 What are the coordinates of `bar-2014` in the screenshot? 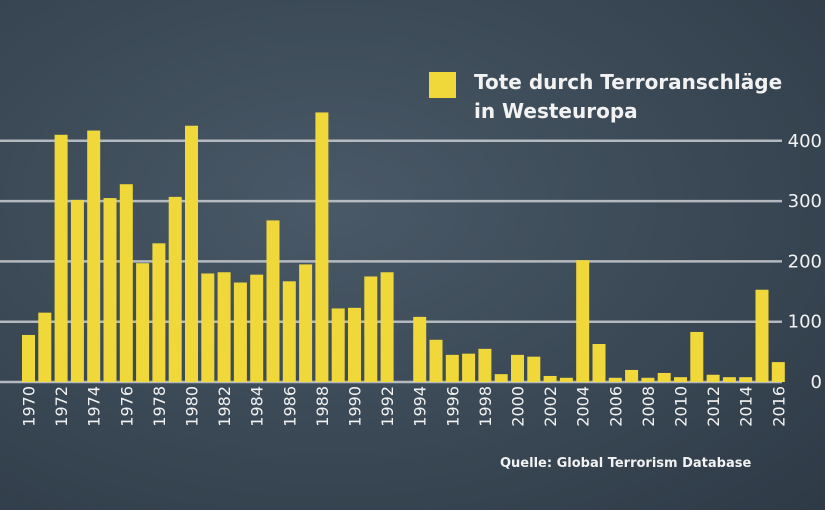 It's located at (746, 379).